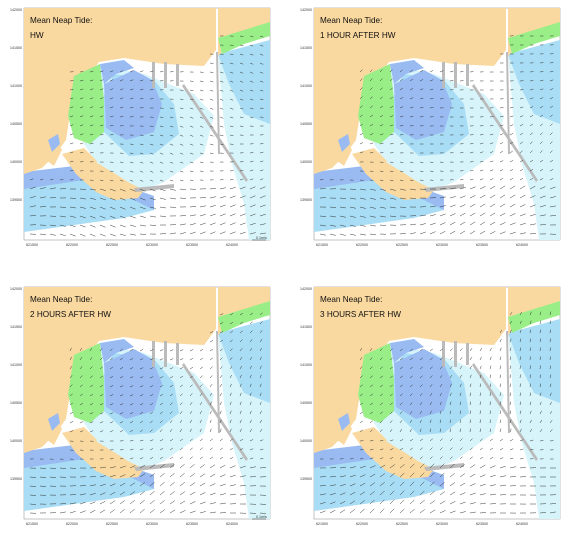 The width and height of the screenshot is (568, 537). Describe the element at coordinates (402, 524) in the screenshot. I see `x-tick-label: 622500` at that location.